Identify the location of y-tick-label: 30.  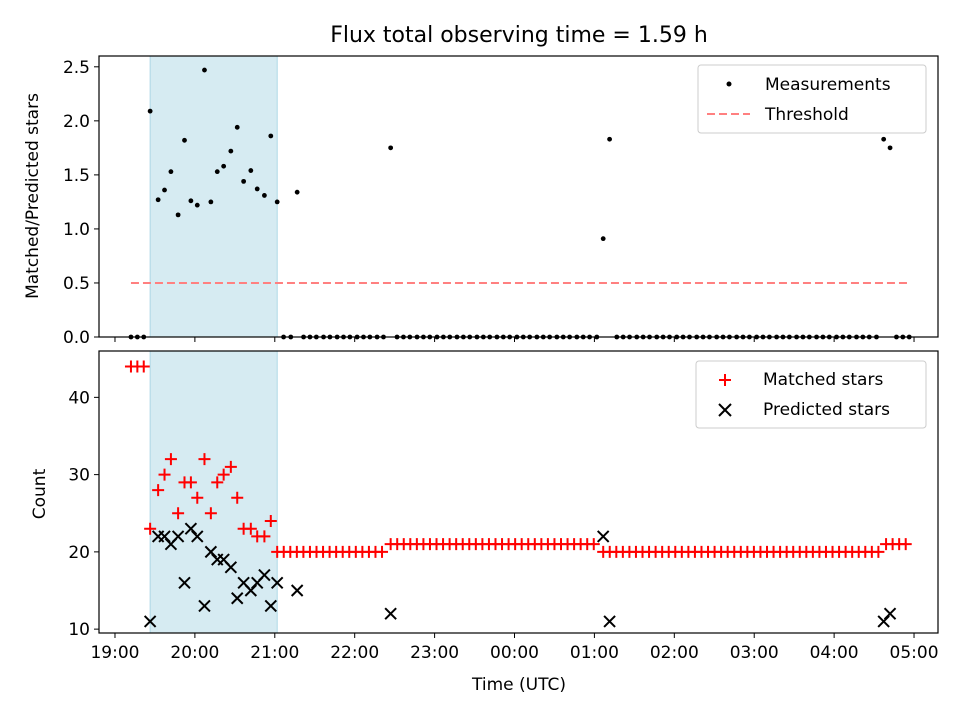
(79, 476).